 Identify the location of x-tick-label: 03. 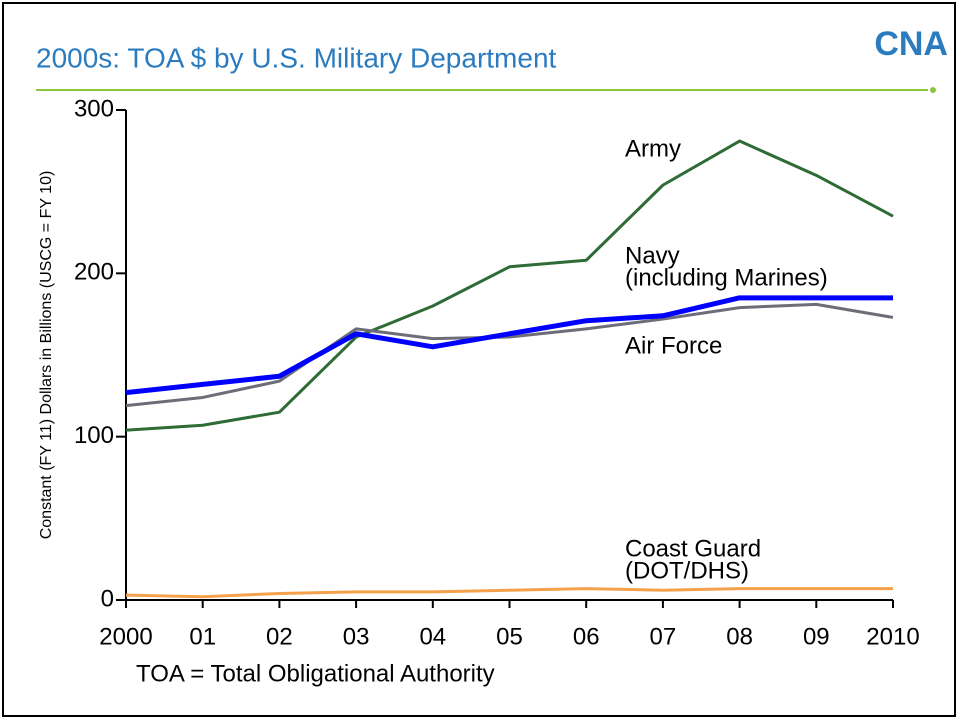
(356, 636).